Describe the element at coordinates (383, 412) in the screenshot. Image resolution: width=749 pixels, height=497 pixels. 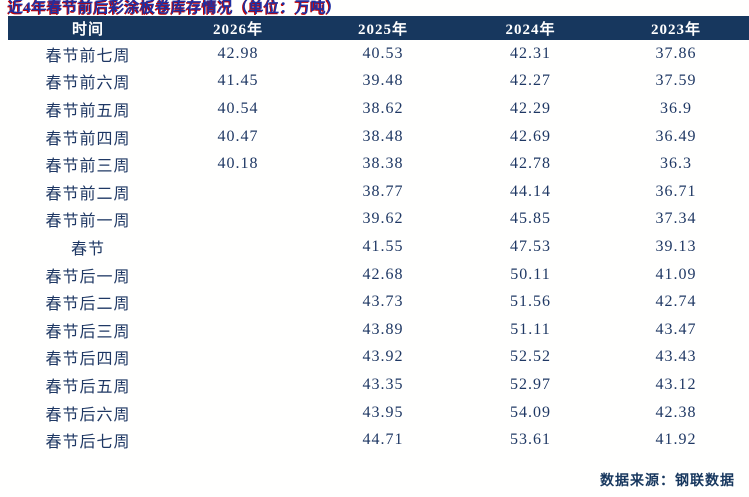
I see `value-cell: 43.95` at that location.